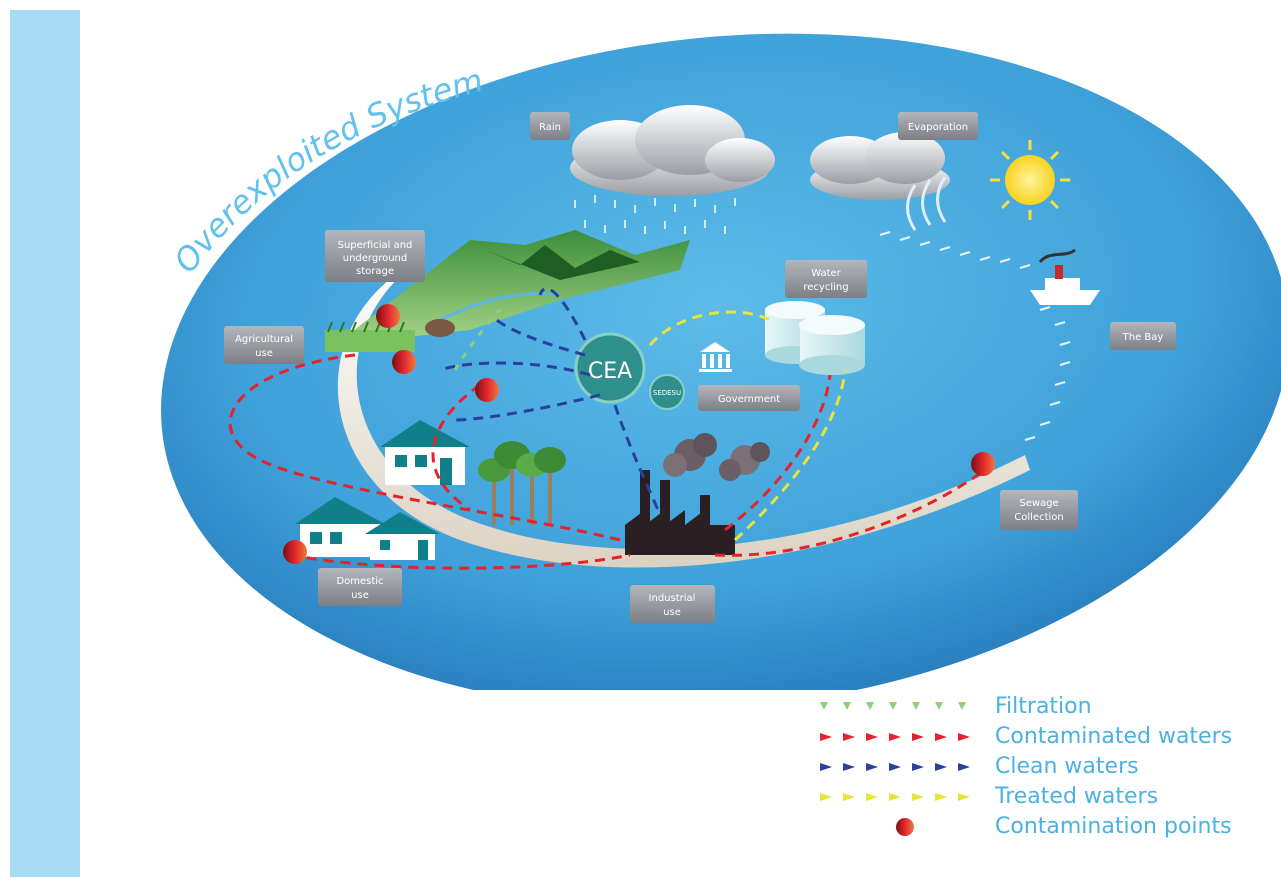 The image size is (1281, 877). Describe the element at coordinates (1114, 736) in the screenshot. I see `legend-label-contaminated: Contaminated waters` at that location.